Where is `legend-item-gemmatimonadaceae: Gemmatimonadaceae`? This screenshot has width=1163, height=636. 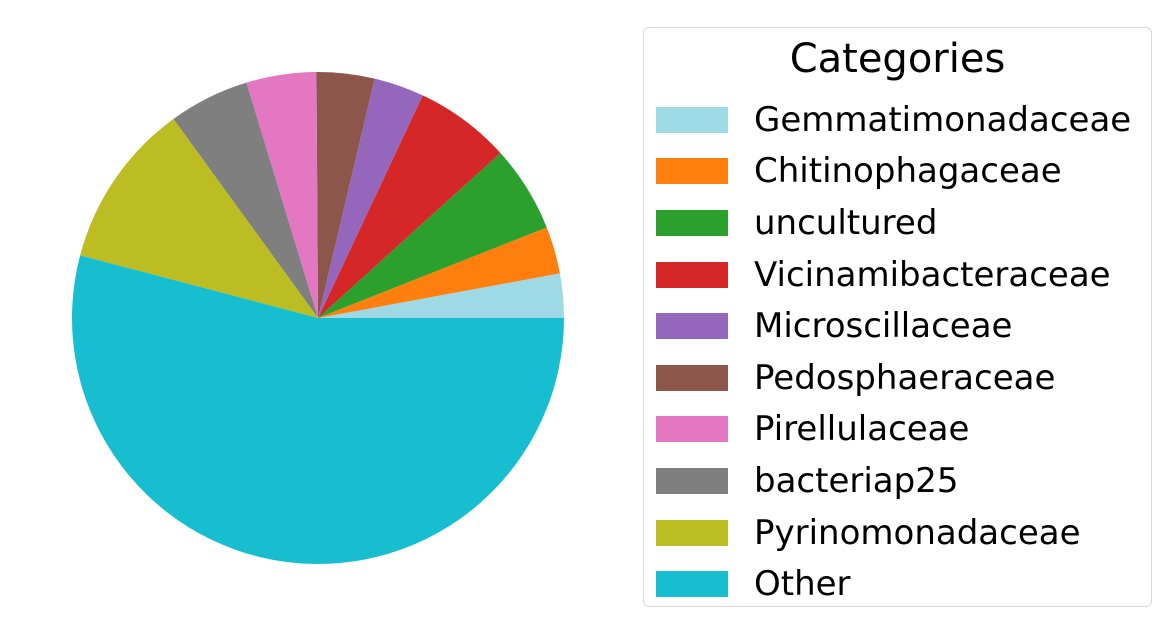
legend-item-gemmatimonadaceae: Gemmatimonadaceae is located at coordinates (893, 120).